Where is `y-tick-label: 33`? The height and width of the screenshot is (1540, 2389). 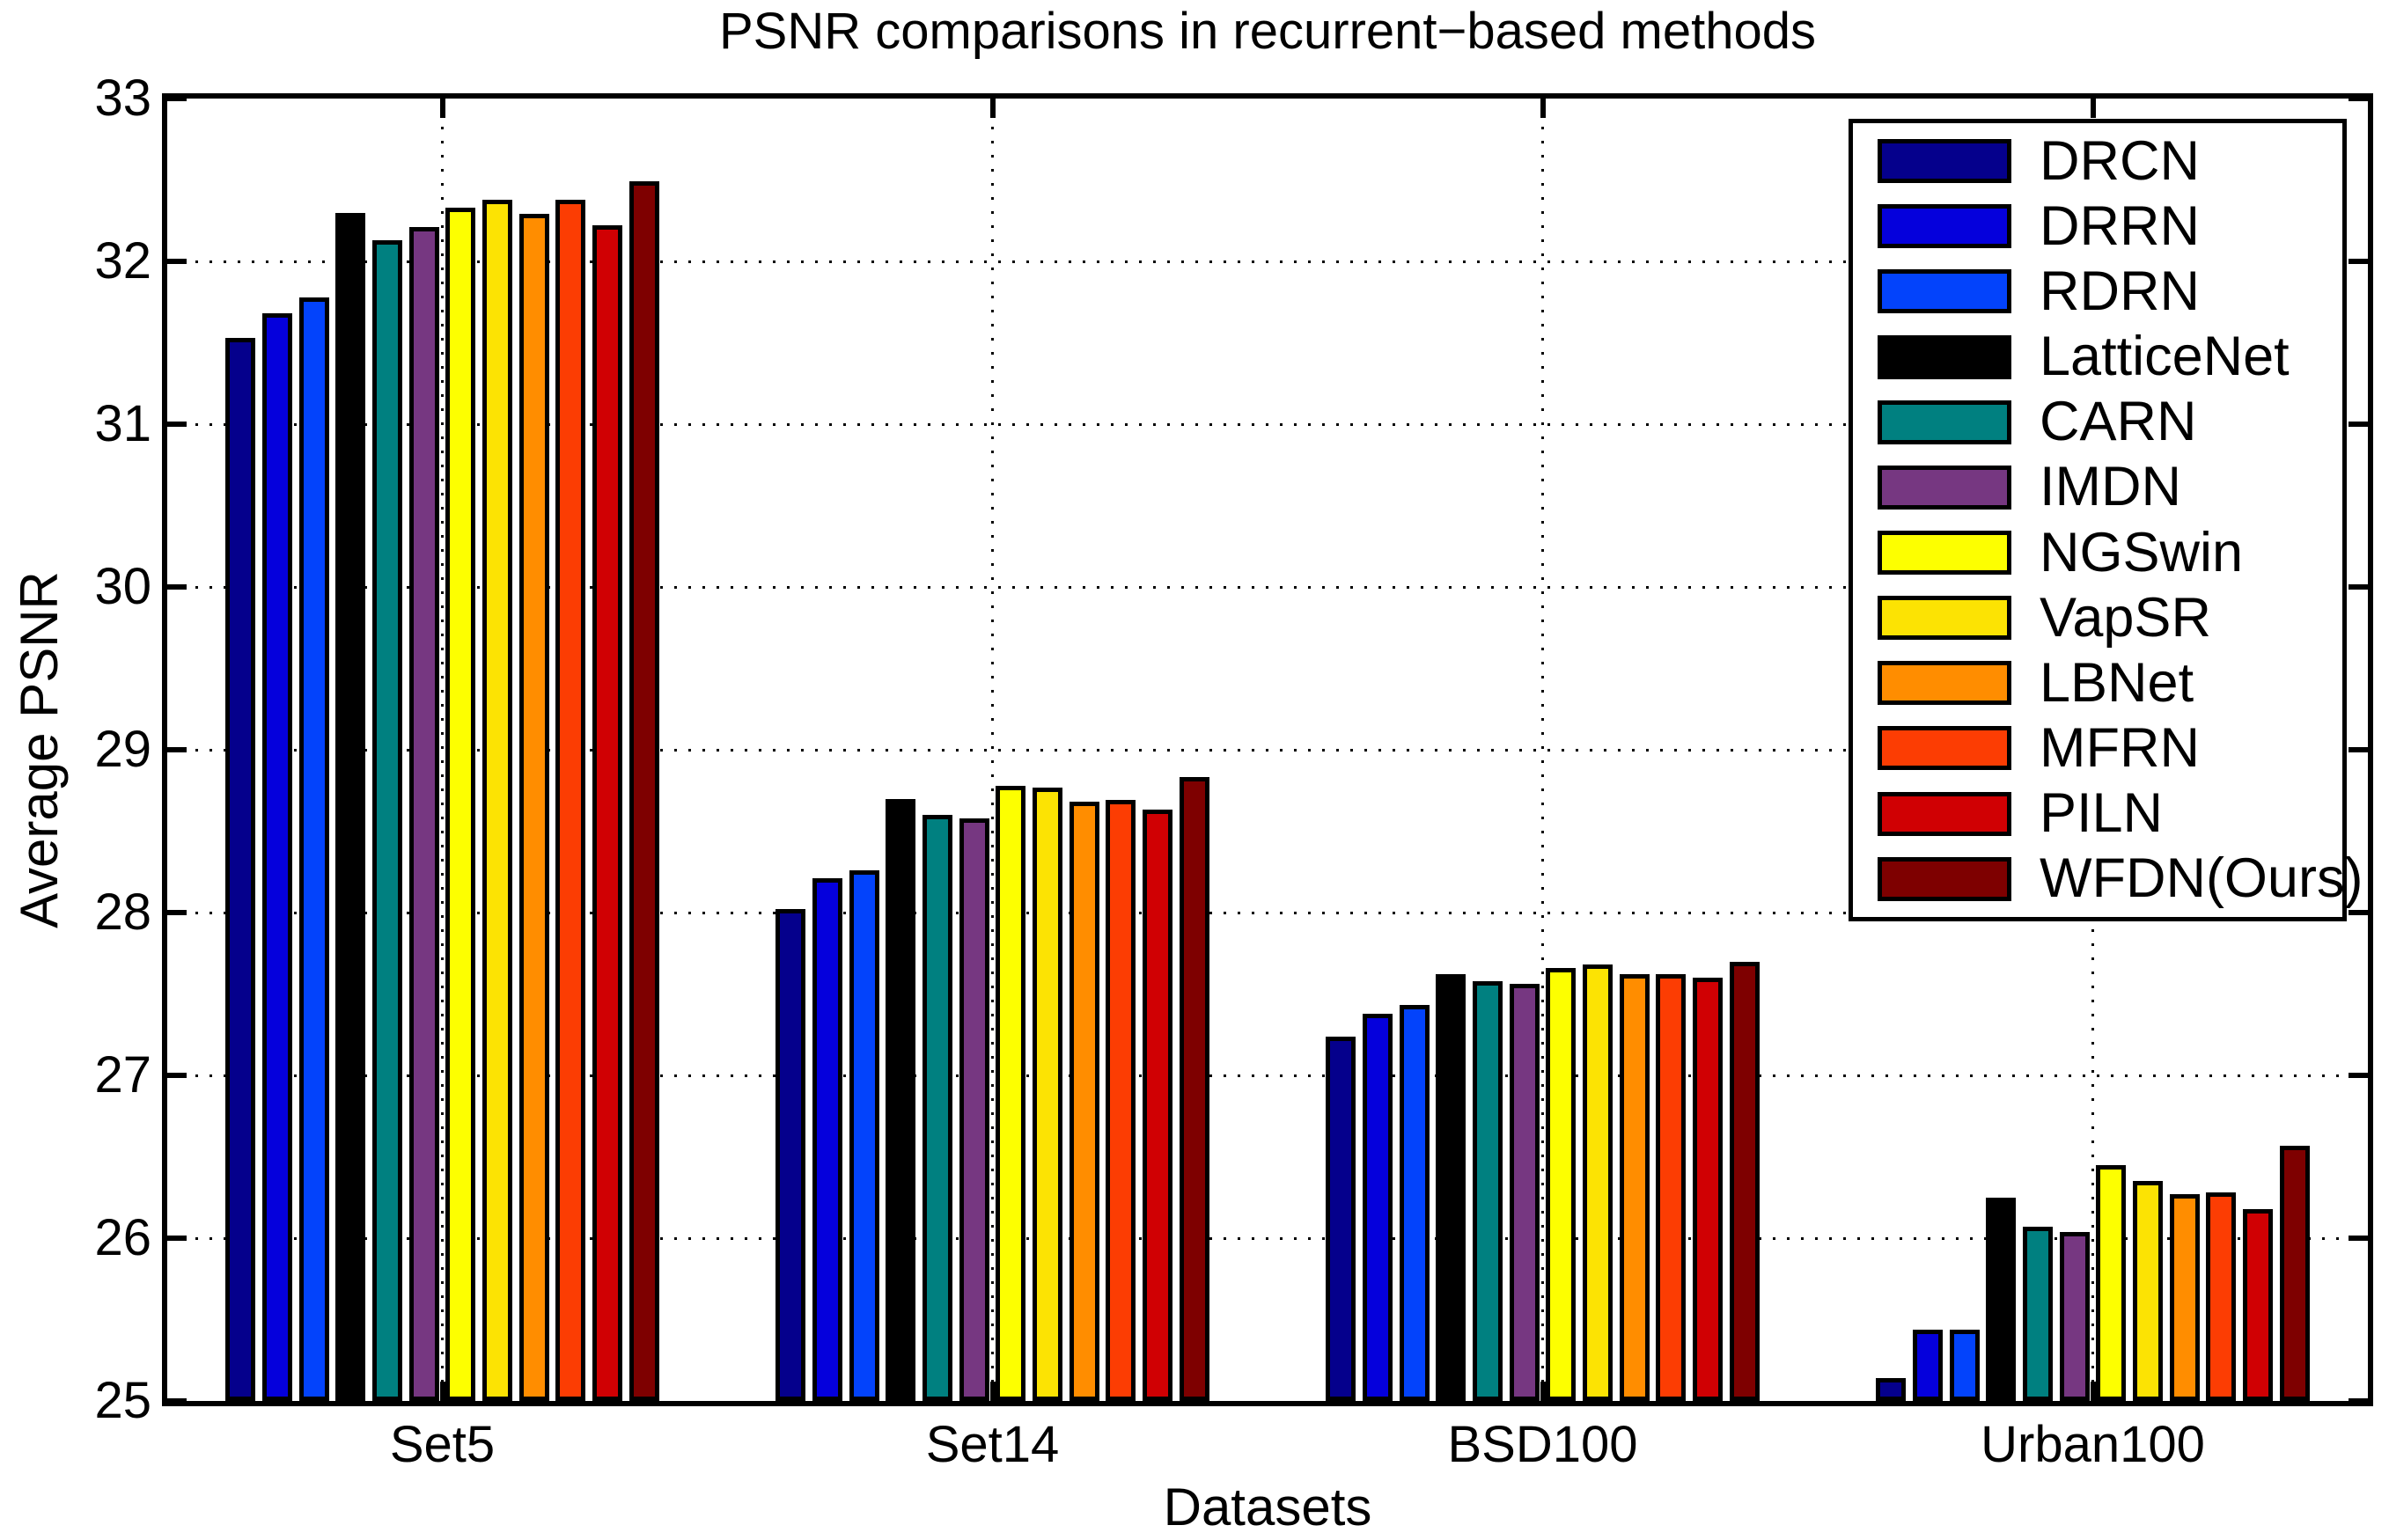
y-tick-label: 33 is located at coordinates (122, 98).